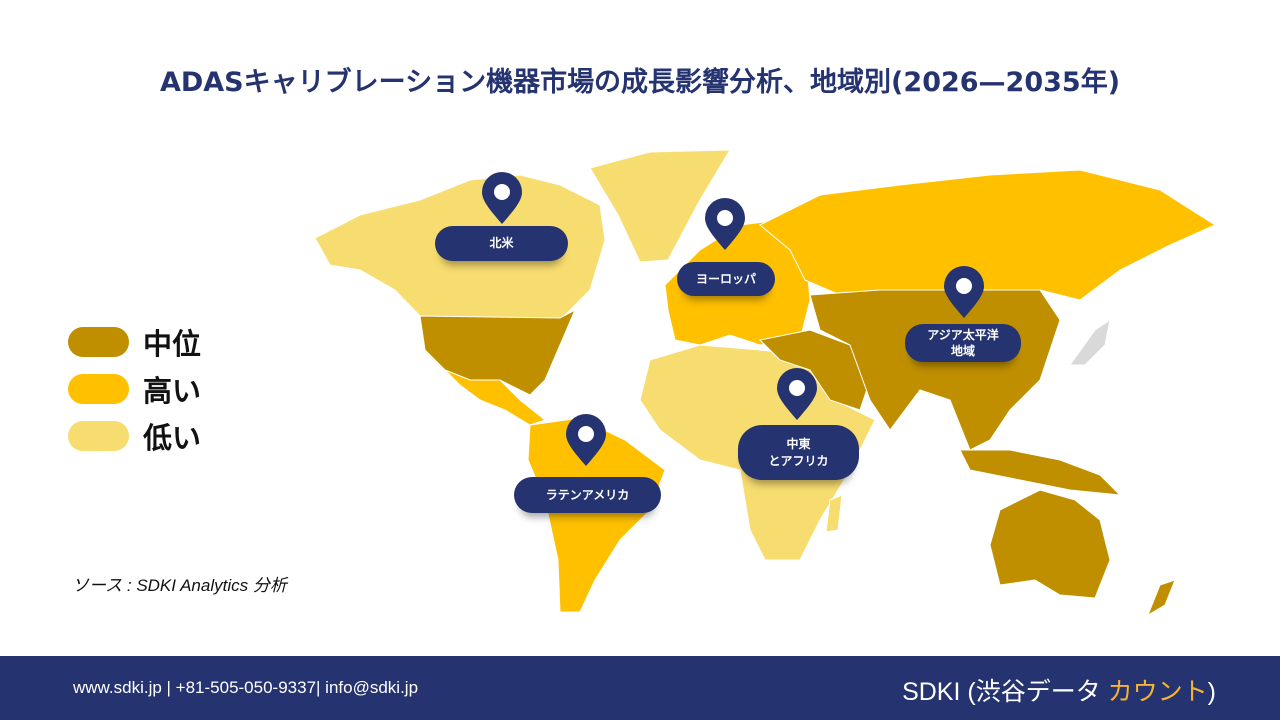 The height and width of the screenshot is (720, 1280). I want to click on legend-item-medium: 中位, so click(134, 341).